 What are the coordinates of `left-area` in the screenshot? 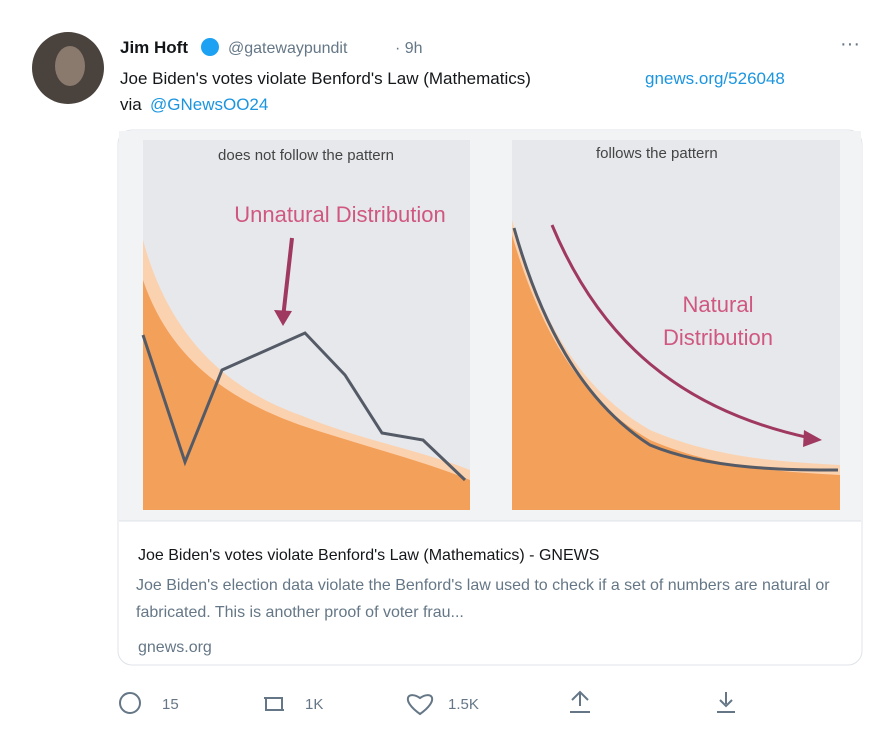 It's located at (306, 395).